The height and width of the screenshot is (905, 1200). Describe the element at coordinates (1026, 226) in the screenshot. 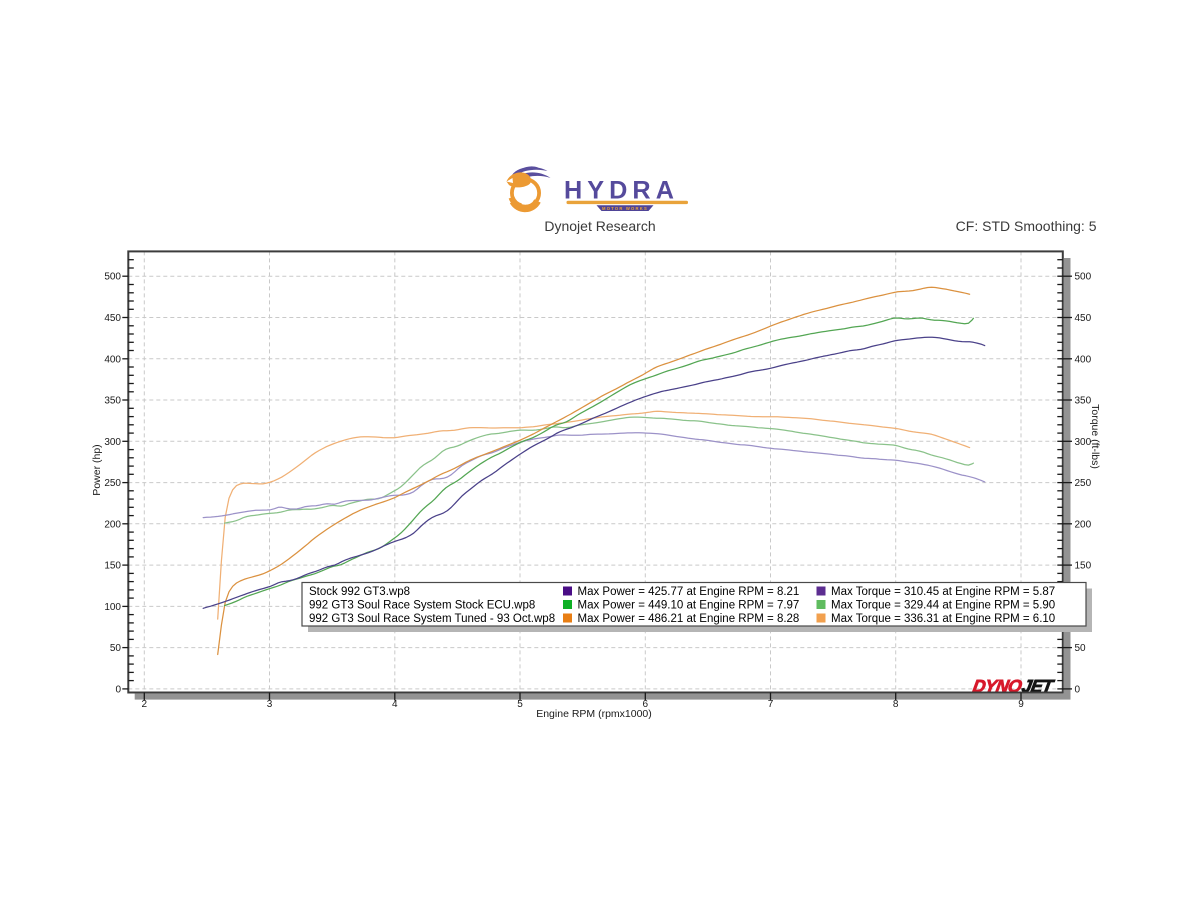

I see `svg-text: CF: STD Smoothing: 5` at that location.